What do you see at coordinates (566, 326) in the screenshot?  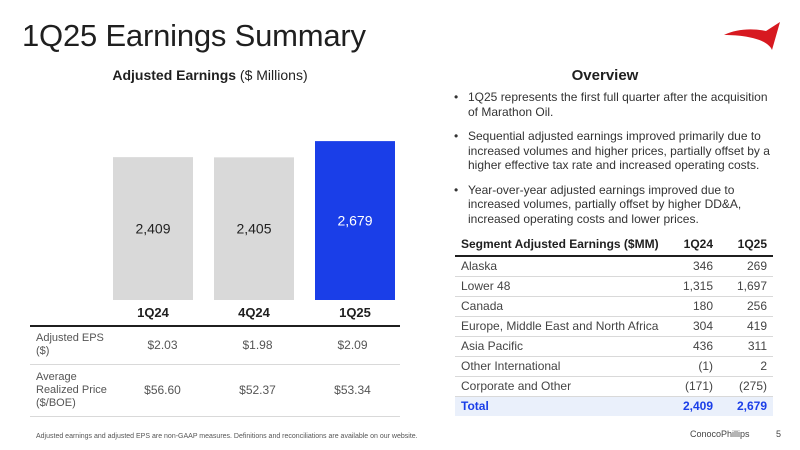 I see `segment-name-cell: Europe, Middle East and North Africa` at bounding box center [566, 326].